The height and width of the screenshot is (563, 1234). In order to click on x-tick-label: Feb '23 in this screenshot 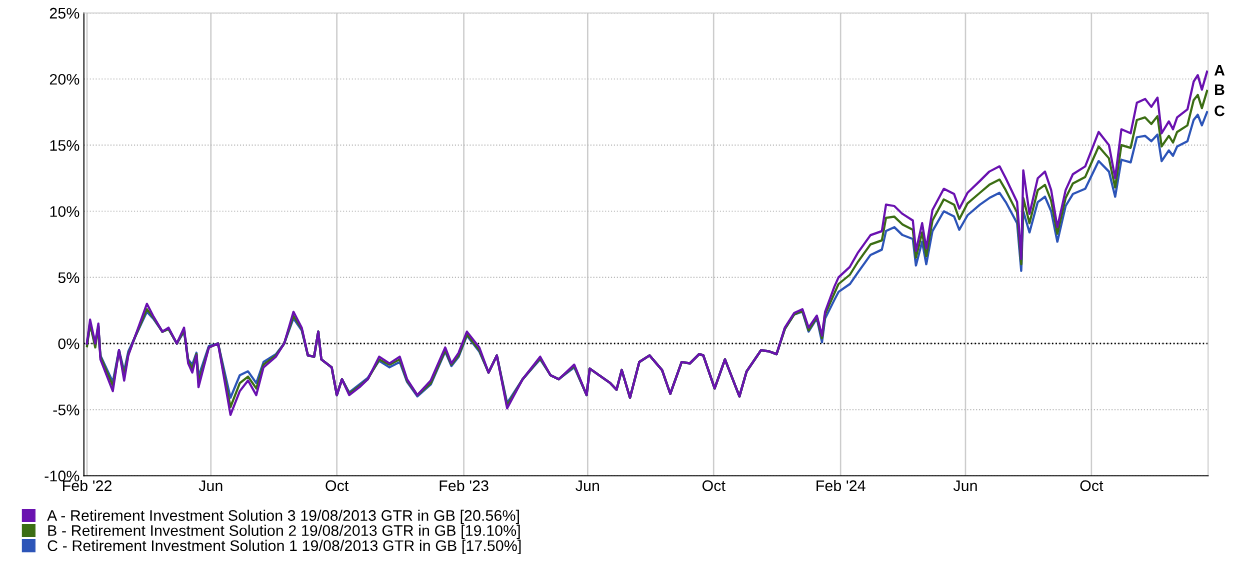, I will do `click(464, 485)`.